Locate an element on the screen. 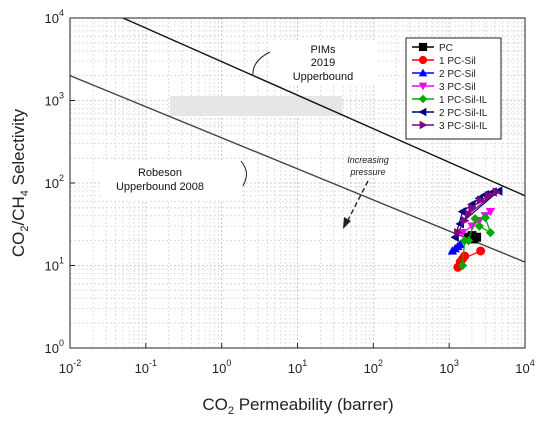 Image resolution: width=550 pixels, height=430 pixels. x-axis-title: CO2 Permeability (barrer) is located at coordinates (297, 406).